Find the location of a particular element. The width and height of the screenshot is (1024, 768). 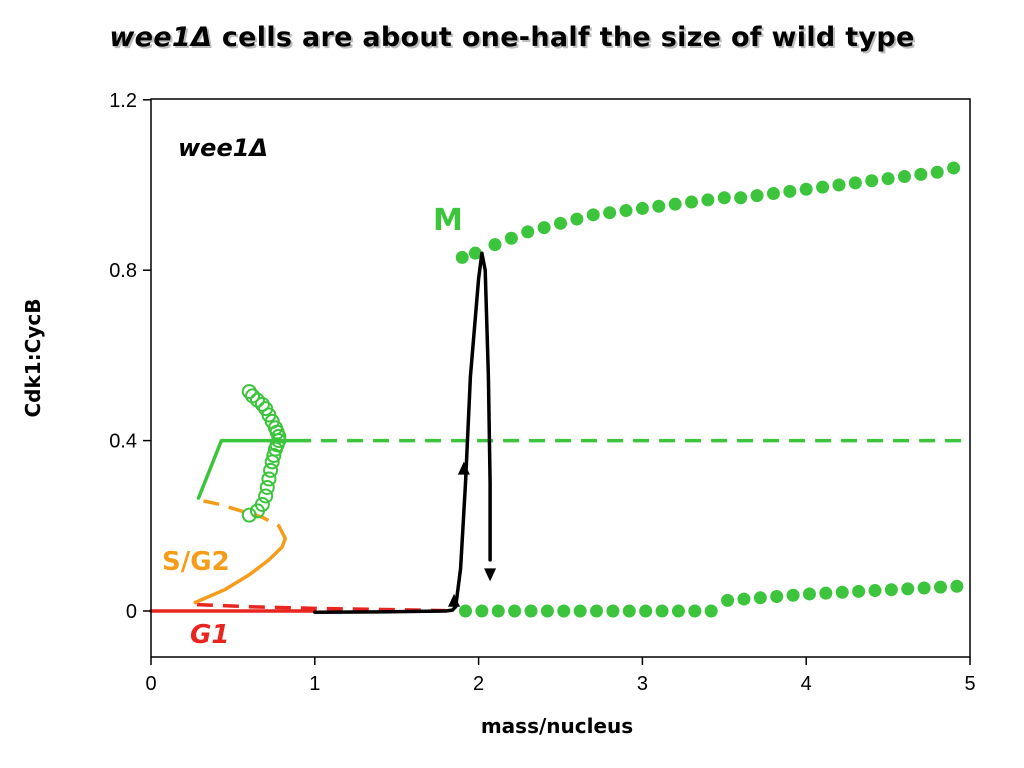

inset-label: wee1Δ is located at coordinates (223, 148).